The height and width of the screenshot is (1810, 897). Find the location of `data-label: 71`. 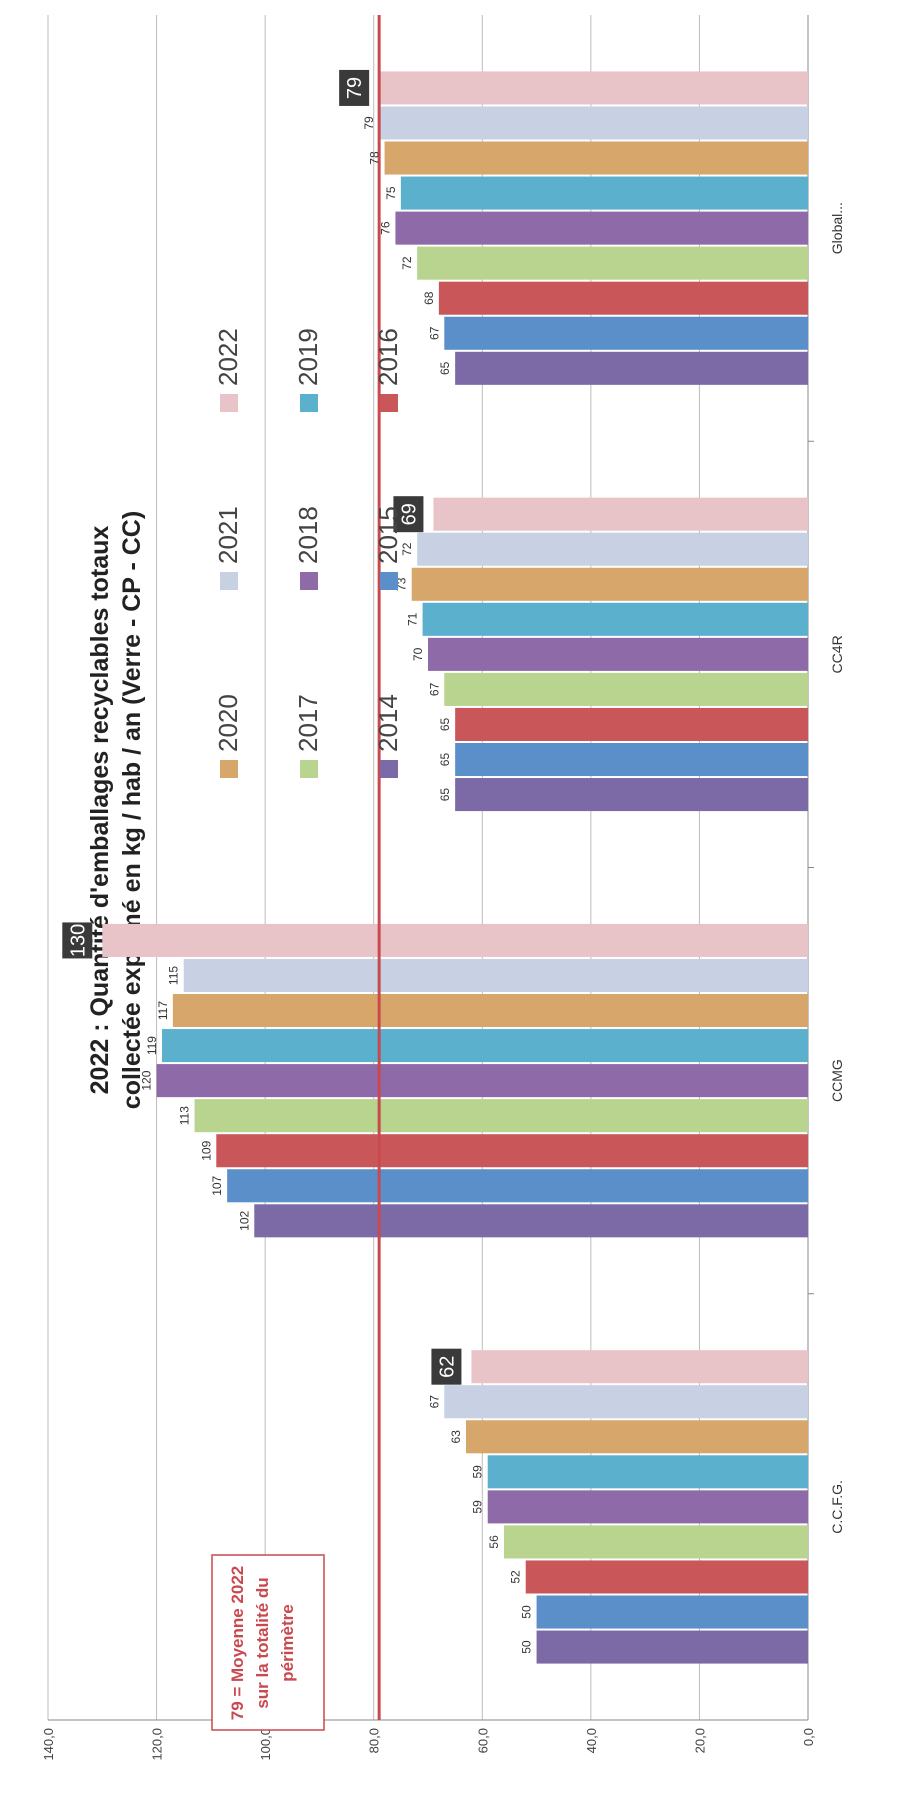

data-label: 71 is located at coordinates (413, 619).